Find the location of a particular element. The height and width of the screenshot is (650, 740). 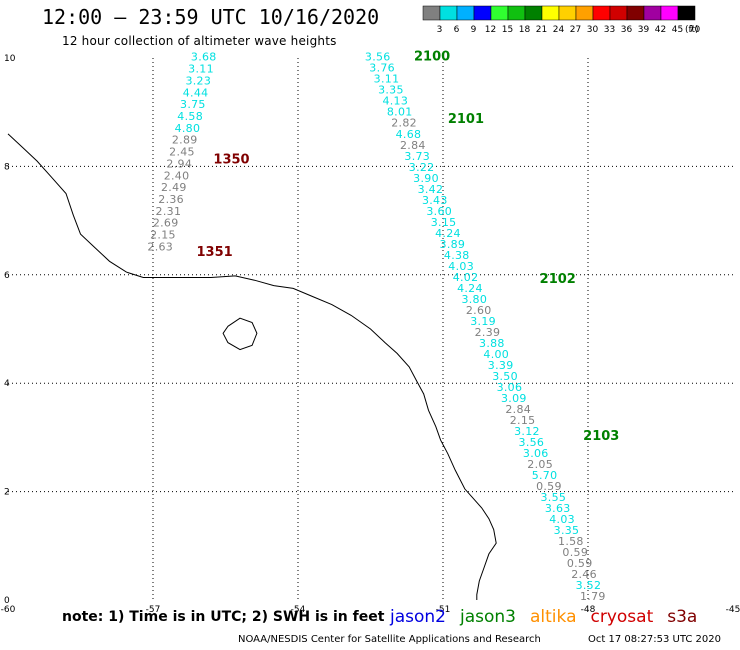

mission-altika: altika is located at coordinates (553, 617).